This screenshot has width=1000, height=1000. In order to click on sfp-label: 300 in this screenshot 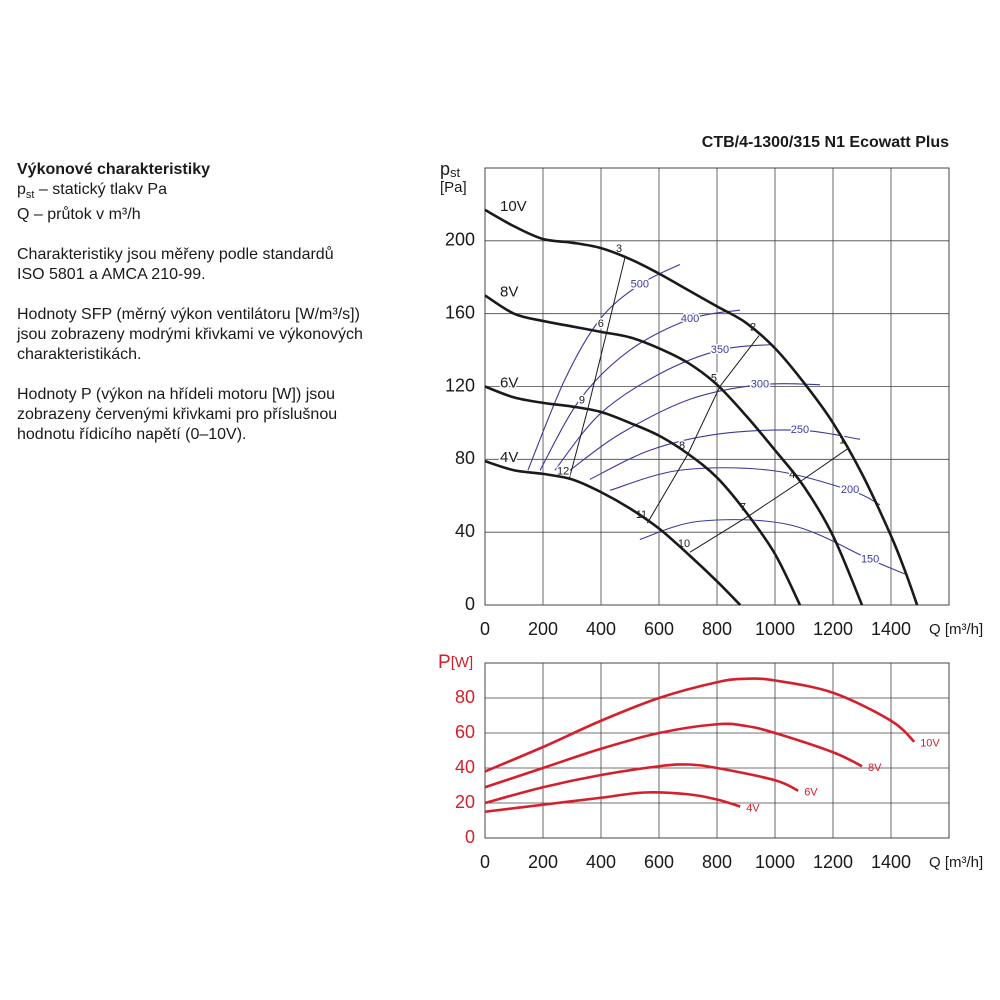, I will do `click(760, 385)`.